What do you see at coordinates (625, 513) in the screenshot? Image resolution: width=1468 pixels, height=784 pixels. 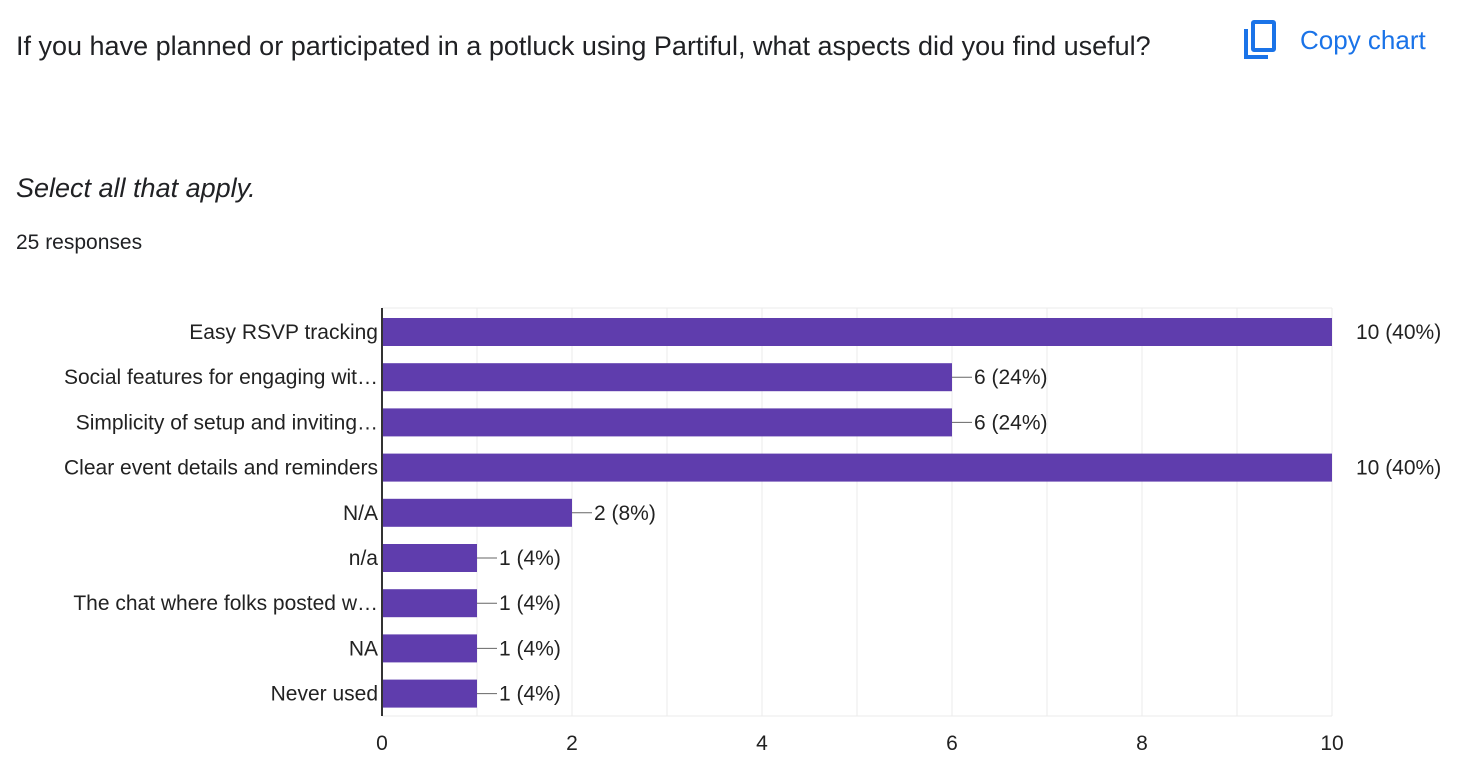 I see `data-label: 2 (8%)` at bounding box center [625, 513].